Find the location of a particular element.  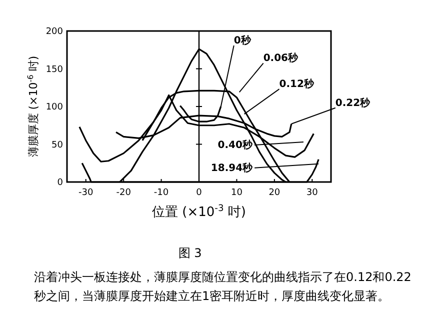

x-tick-label: 10 is located at coordinates (236, 193).